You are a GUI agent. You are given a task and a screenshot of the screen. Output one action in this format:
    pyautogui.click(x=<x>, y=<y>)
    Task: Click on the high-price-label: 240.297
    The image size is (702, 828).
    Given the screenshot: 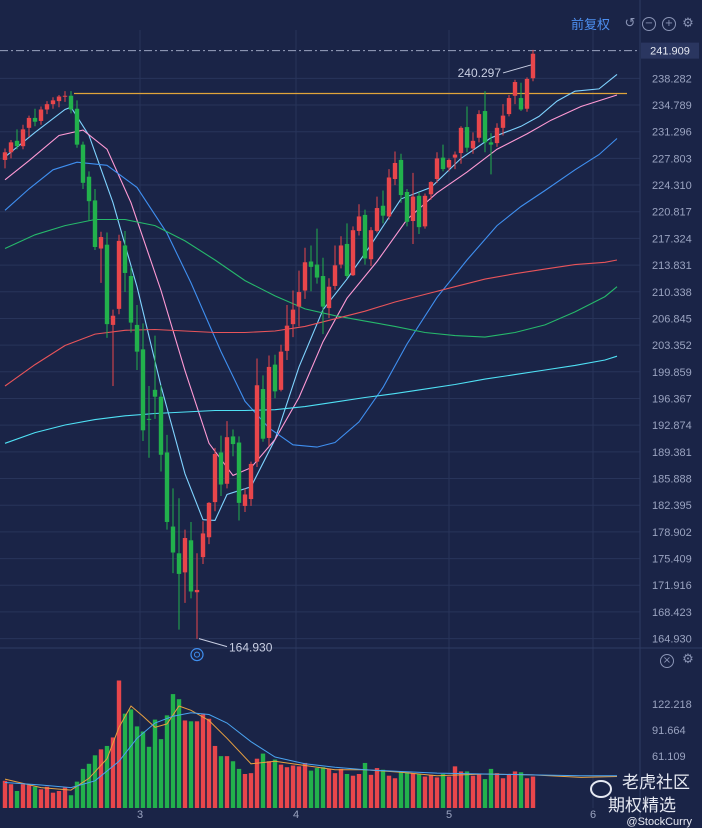 What is the action you would take?
    pyautogui.click(x=480, y=73)
    